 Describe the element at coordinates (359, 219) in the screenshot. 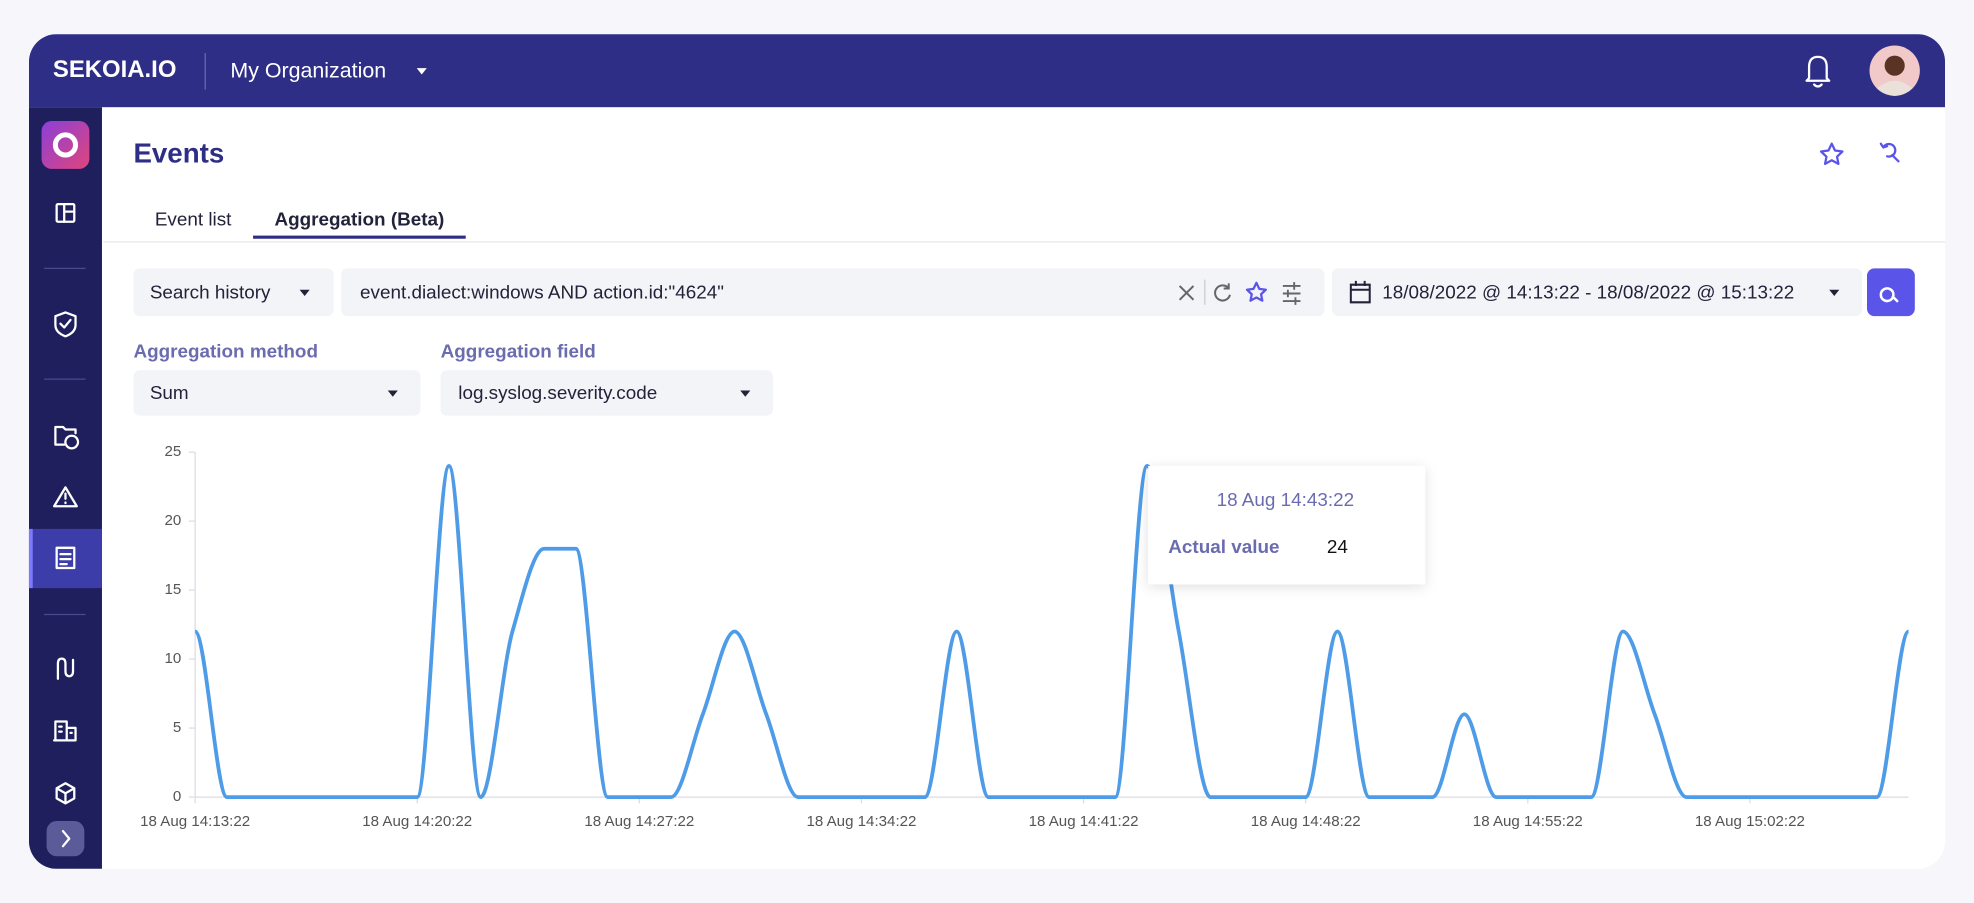

I see `tab: Aggregation (Beta)` at that location.